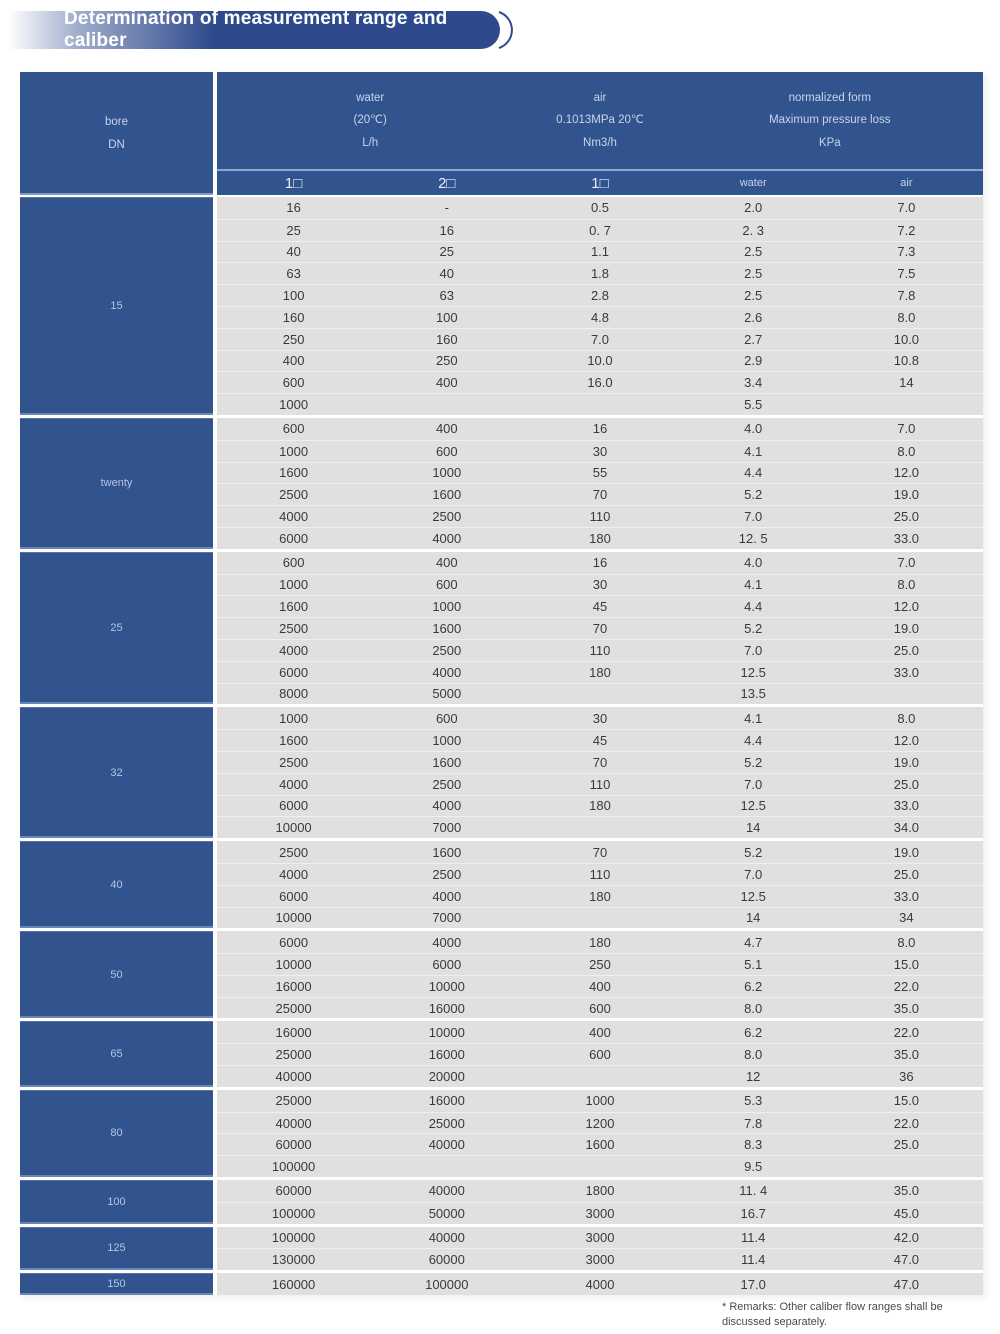 The height and width of the screenshot is (1334, 1000). Describe the element at coordinates (830, 120) in the screenshot. I see `normalized-group-line: Maximum pressure loss` at that location.